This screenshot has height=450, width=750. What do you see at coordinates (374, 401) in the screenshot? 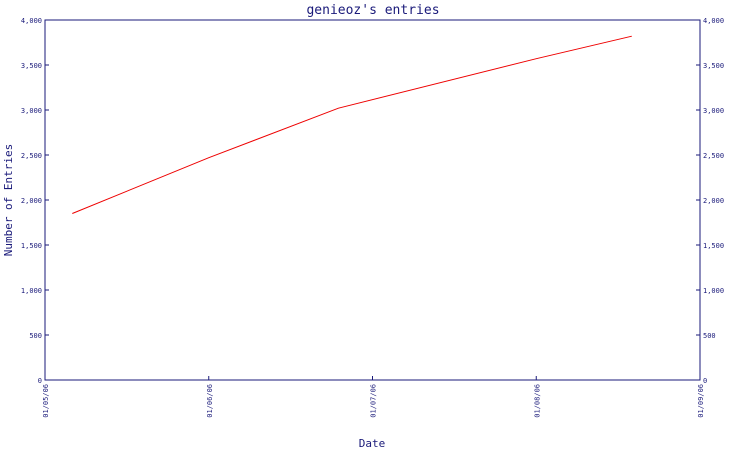
I see `x-tick-label: 01/07/06` at bounding box center [374, 401].